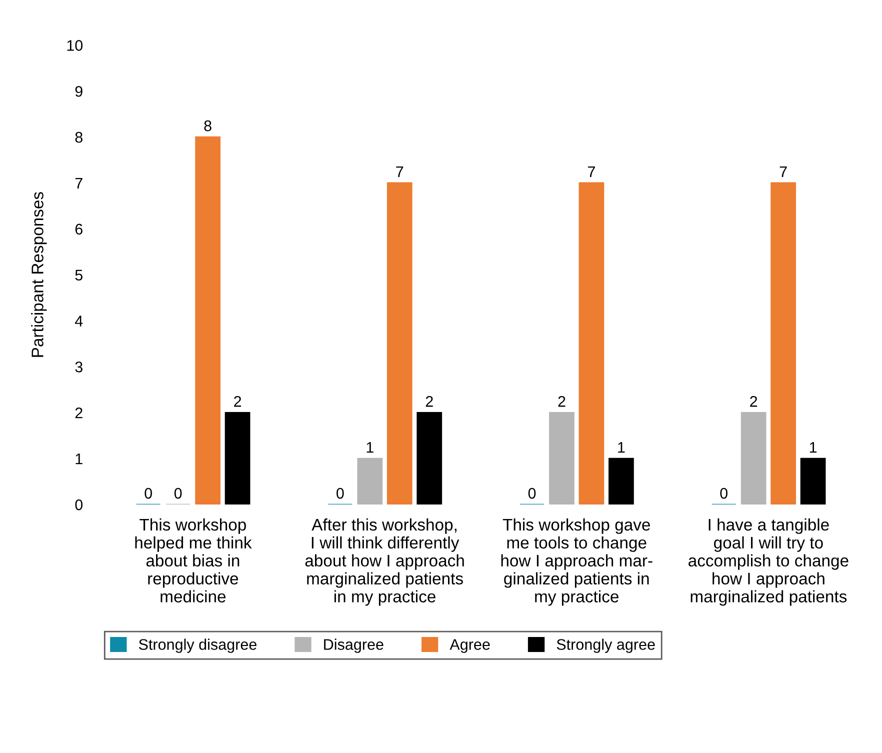 Image resolution: width=882 pixels, height=753 pixels. I want to click on x-tick-label: This workshop gave me tools to change how I approach mar- ginalized patients in my practice, so click(576, 562).